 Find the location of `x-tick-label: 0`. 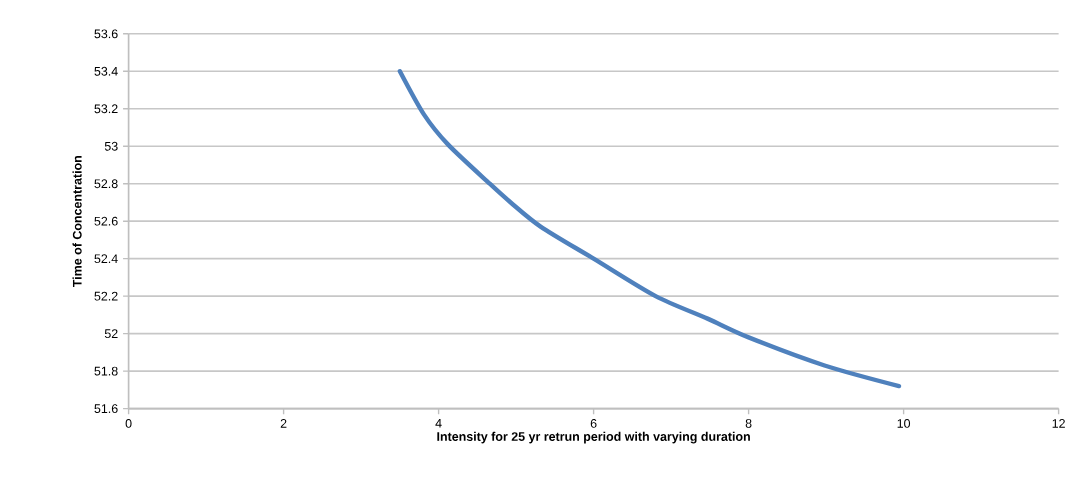

x-tick-label: 0 is located at coordinates (128, 423).